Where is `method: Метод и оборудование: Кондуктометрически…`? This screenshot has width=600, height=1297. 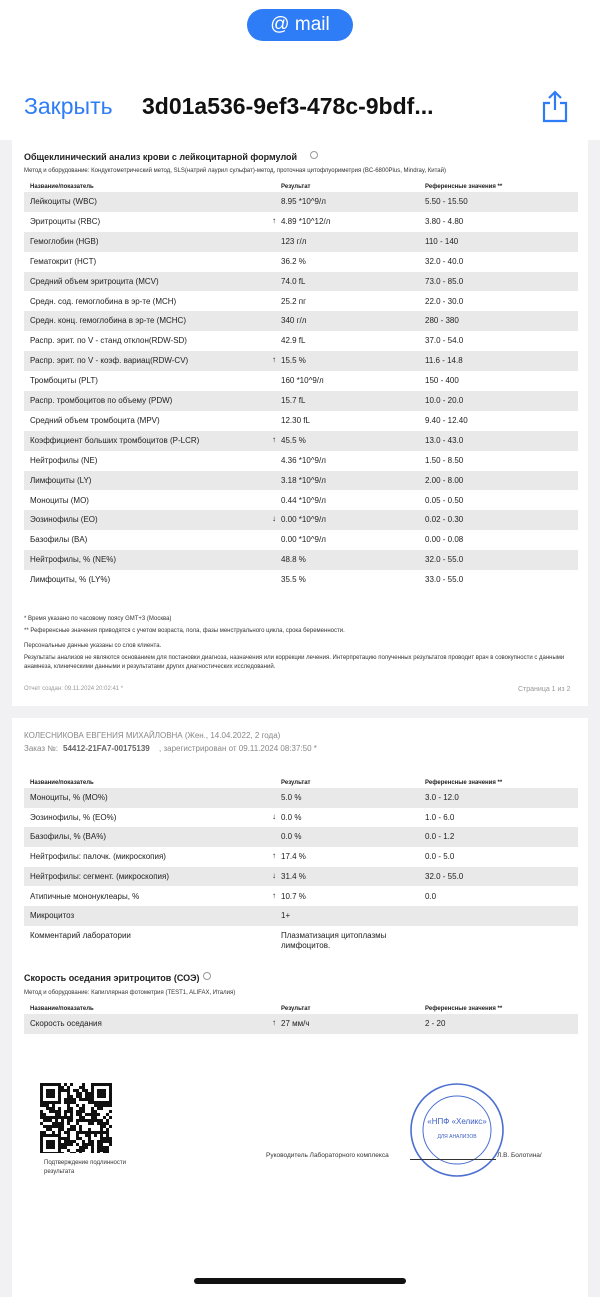
method: Метод и оборудование: Кондуктометрически… is located at coordinates (235, 171).